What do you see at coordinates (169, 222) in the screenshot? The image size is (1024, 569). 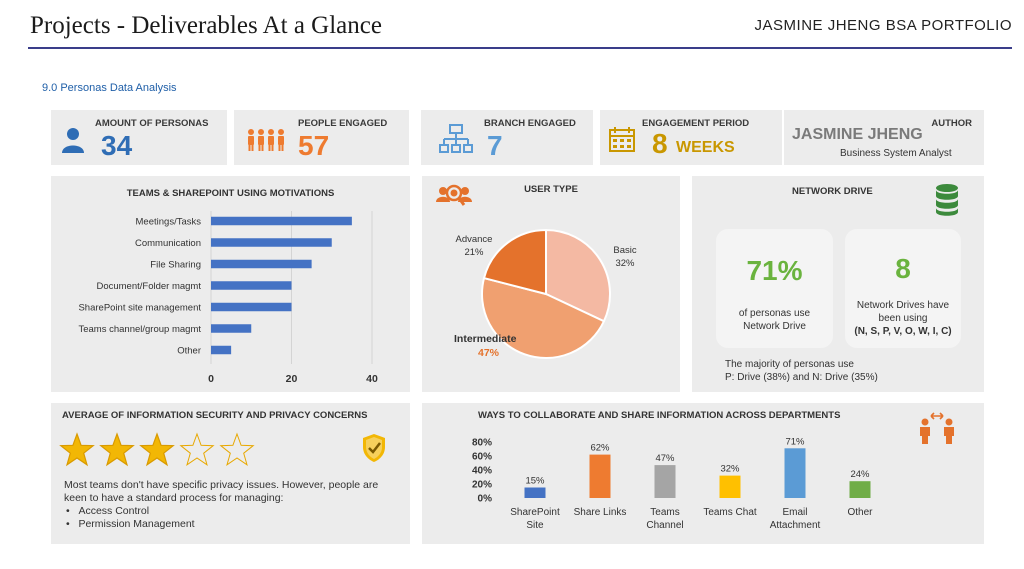 I see `motivations-category-label: Meetings/Tasks` at bounding box center [169, 222].